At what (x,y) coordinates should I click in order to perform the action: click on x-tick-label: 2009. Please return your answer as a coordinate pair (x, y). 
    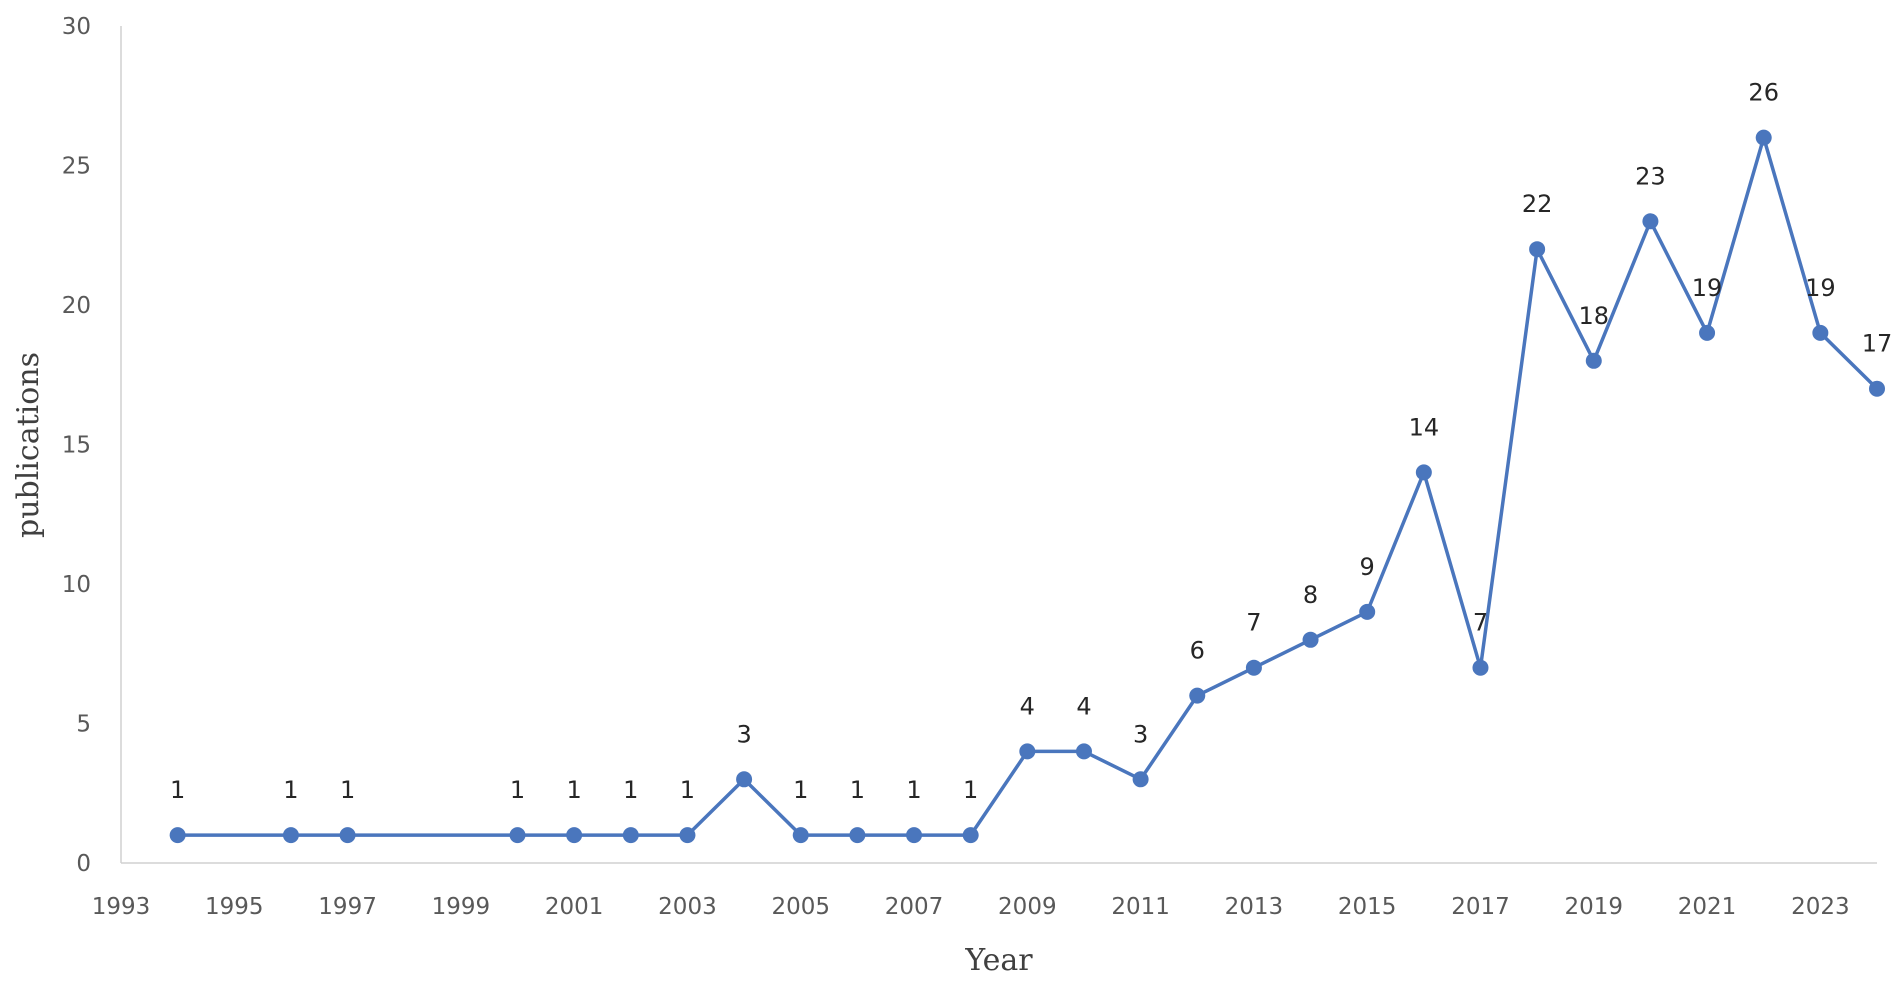
    Looking at the image, I should click on (1027, 907).